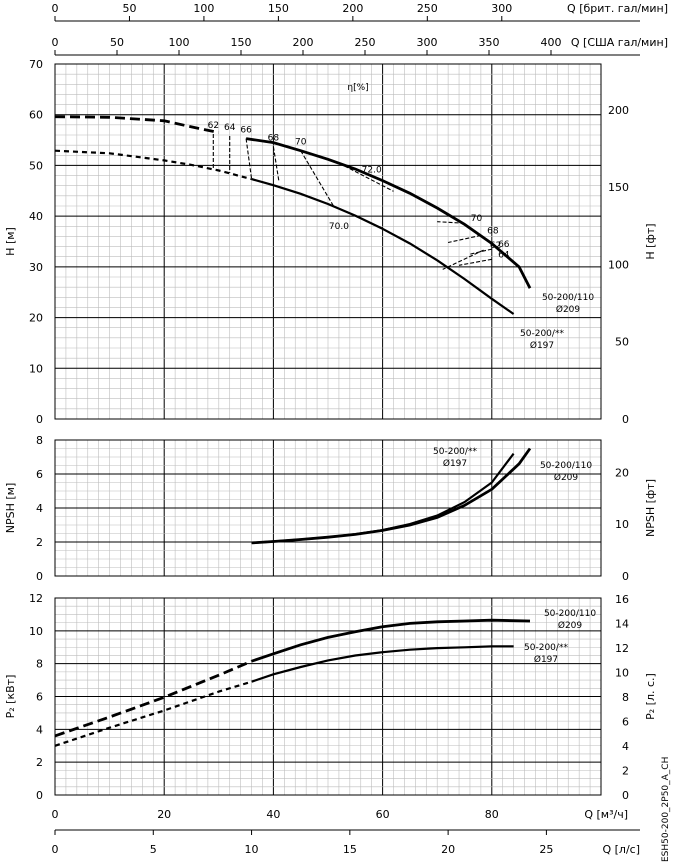  What do you see at coordinates (650, 241) in the screenshot?
I see `head-ylabel-right: H [фт]` at bounding box center [650, 241].